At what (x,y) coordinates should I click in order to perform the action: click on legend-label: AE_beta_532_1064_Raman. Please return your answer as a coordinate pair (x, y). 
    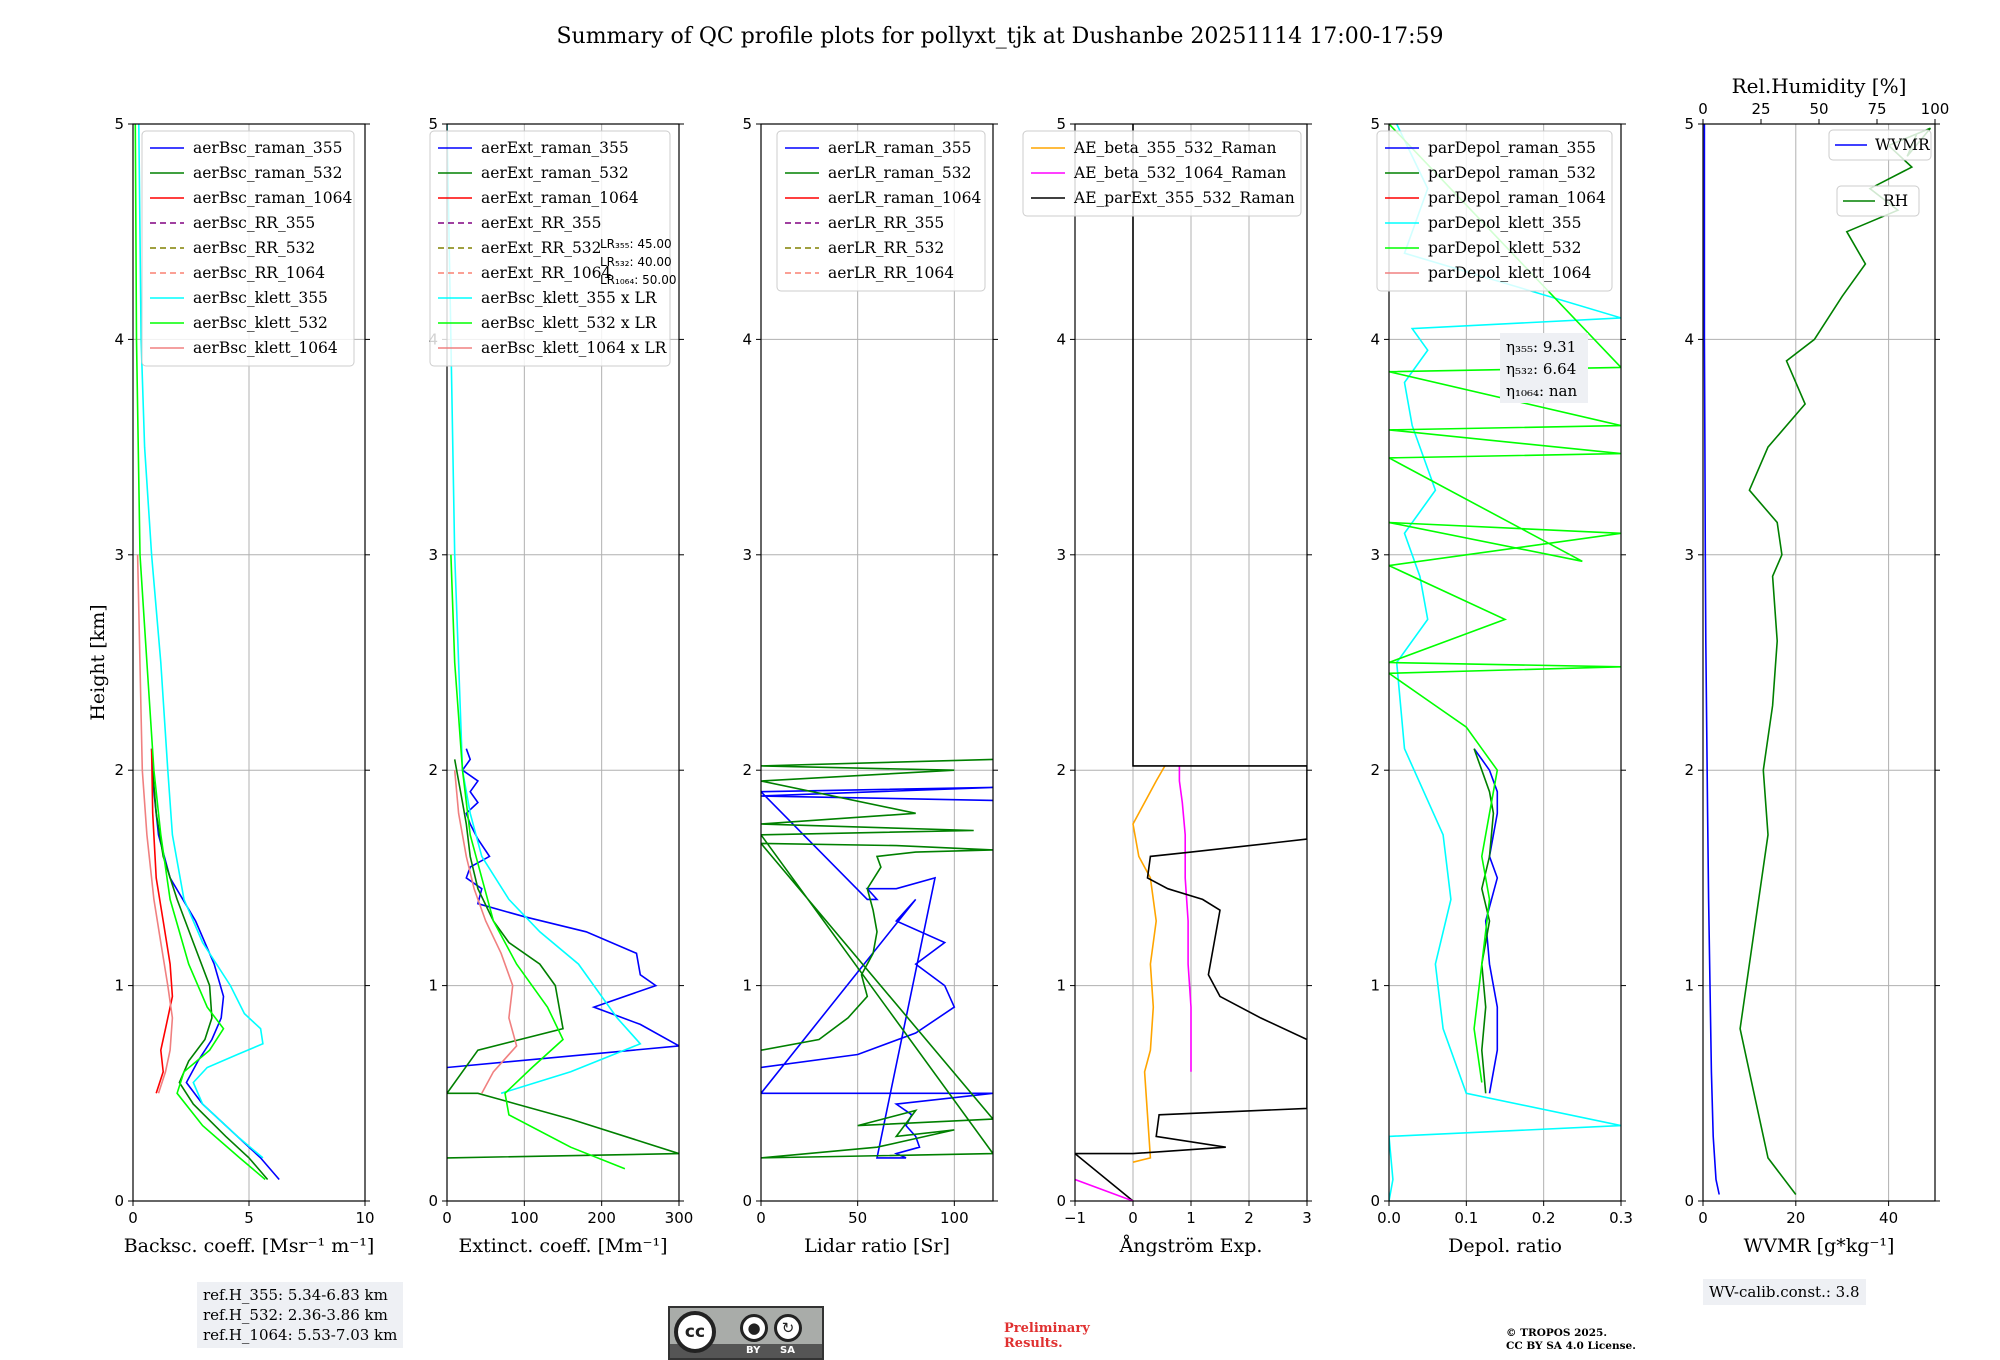
    Looking at the image, I should click on (1179, 173).